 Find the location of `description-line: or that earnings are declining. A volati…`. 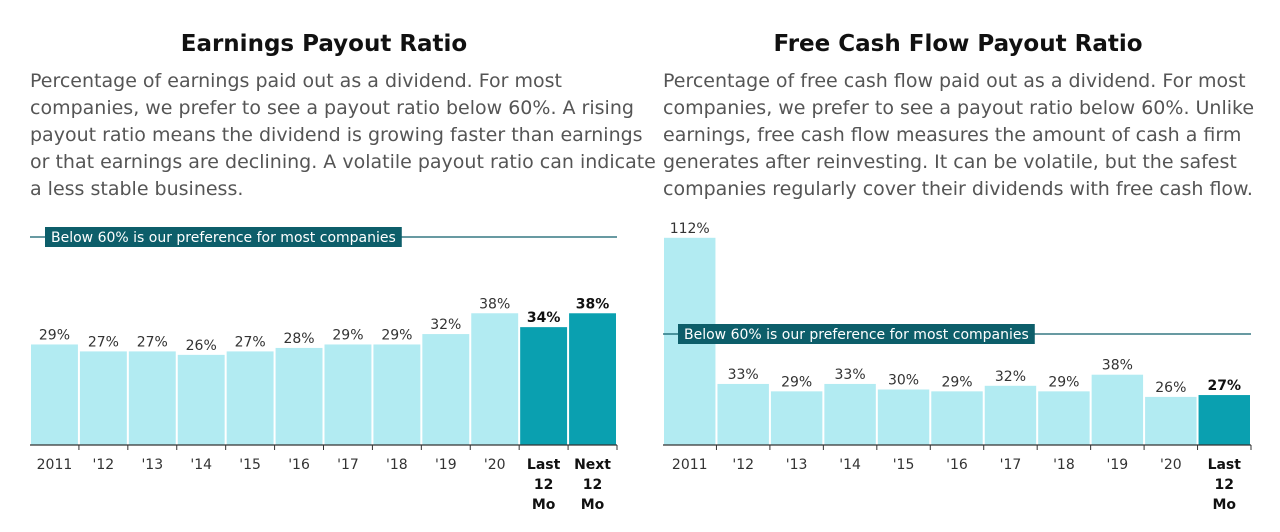

description-line: or that earnings are declining. A volati… is located at coordinates (343, 162).